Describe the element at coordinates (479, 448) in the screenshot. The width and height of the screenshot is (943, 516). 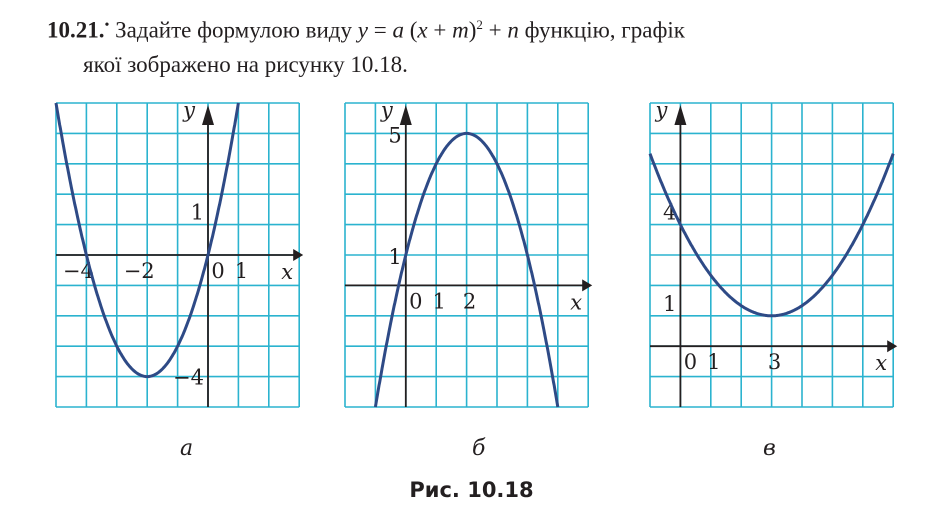
I see `caption-b: б` at that location.